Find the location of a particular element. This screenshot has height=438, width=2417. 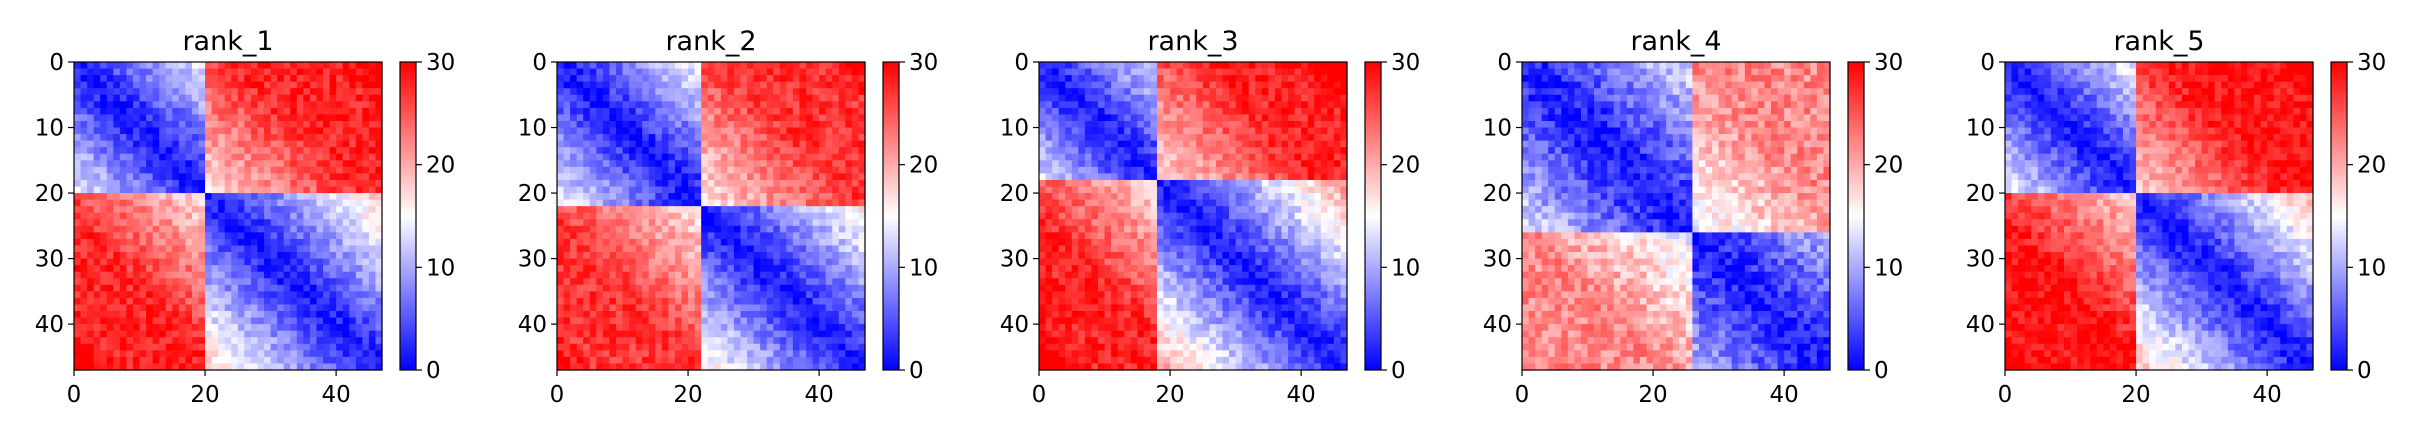

panel-title: rank_3 is located at coordinates (1192, 41).